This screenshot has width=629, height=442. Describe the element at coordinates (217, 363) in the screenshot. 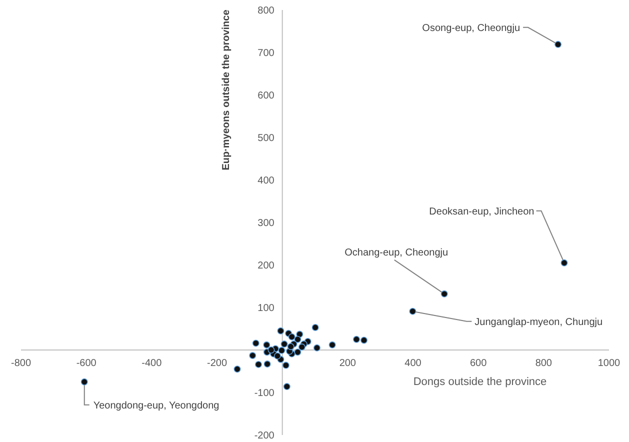

I see `x-tick-label: -200` at that location.